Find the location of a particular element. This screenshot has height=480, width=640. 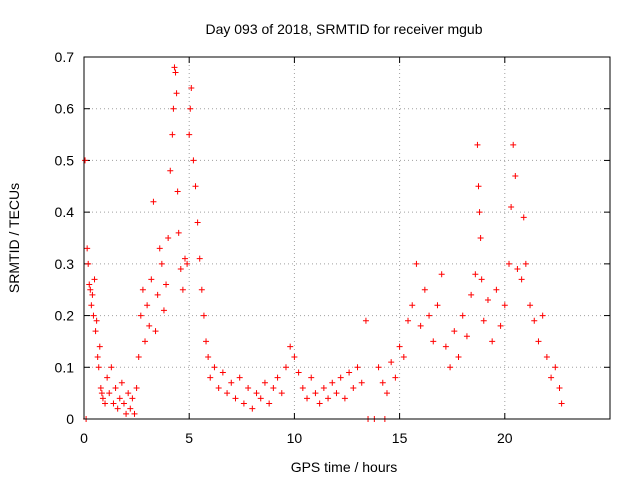

x-axis-title: GPS time / hours is located at coordinates (344, 467).